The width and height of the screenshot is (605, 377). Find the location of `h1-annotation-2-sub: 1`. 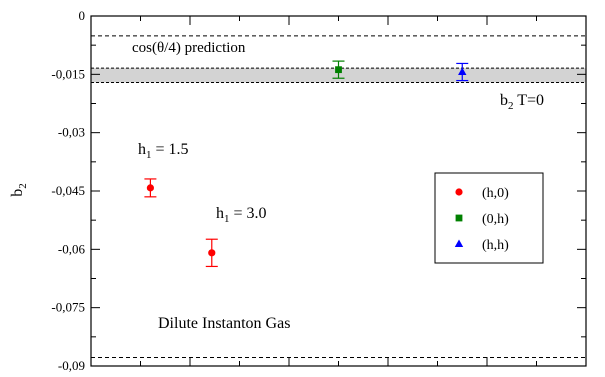

h1-annotation-2-sub: 1 is located at coordinates (227, 219).